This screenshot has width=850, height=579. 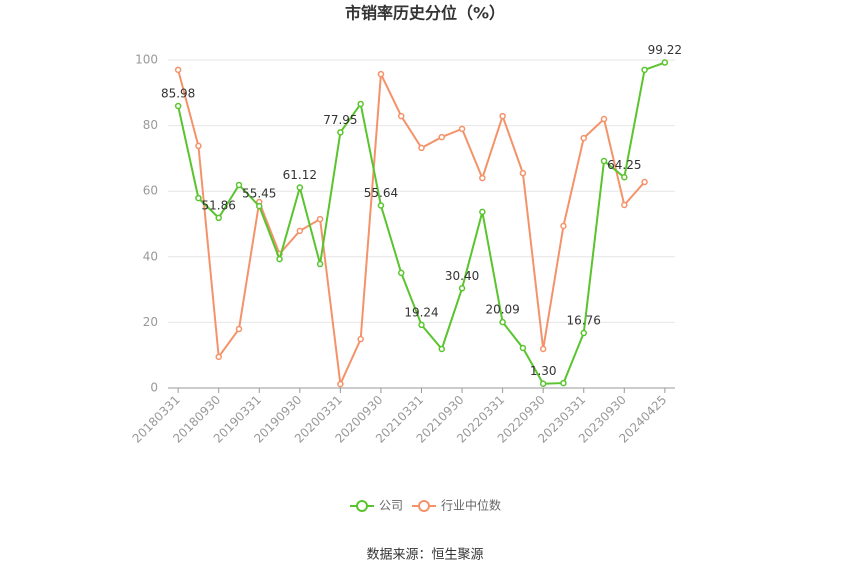 I want to click on data-label: 20.09, so click(x=502, y=310).